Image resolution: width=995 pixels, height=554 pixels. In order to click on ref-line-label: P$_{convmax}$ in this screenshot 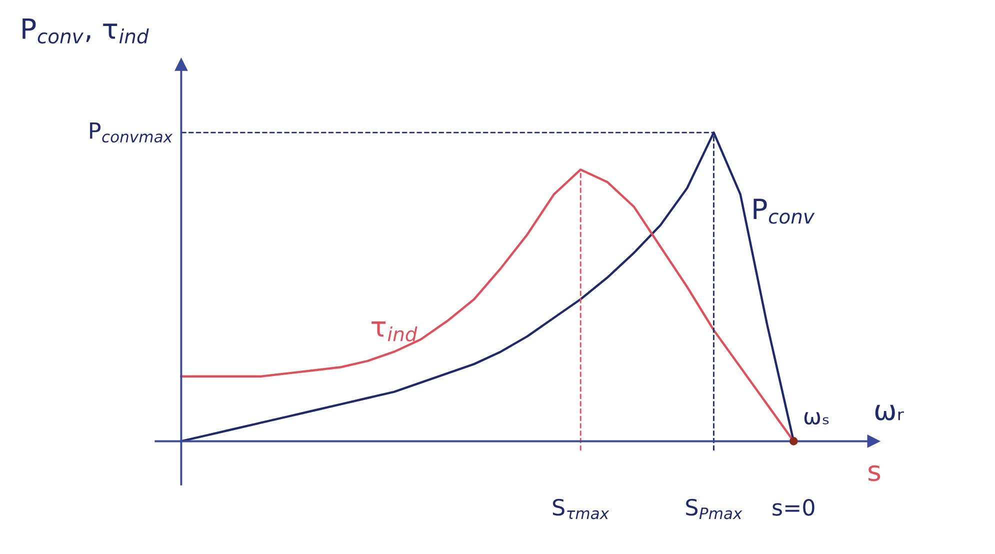, I will do `click(131, 132)`.